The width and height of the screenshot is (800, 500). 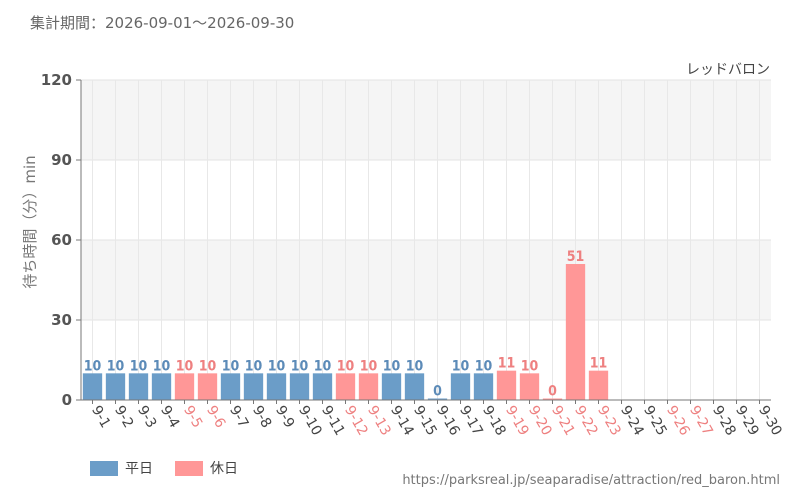 What do you see at coordinates (471, 421) in the screenshot?
I see `x-tick-label: 9-17` at bounding box center [471, 421].